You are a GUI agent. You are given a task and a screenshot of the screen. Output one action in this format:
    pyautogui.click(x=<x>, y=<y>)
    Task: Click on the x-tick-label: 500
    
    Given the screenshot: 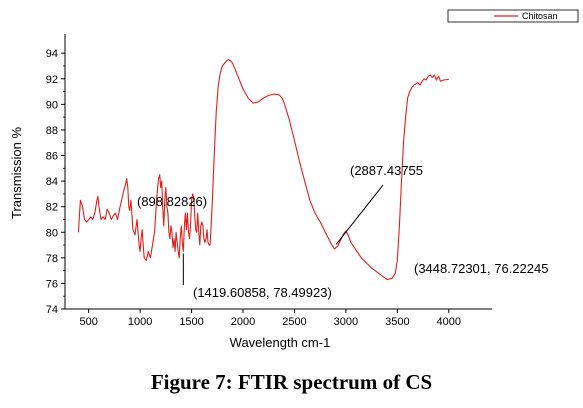 What is the action you would take?
    pyautogui.click(x=88, y=322)
    